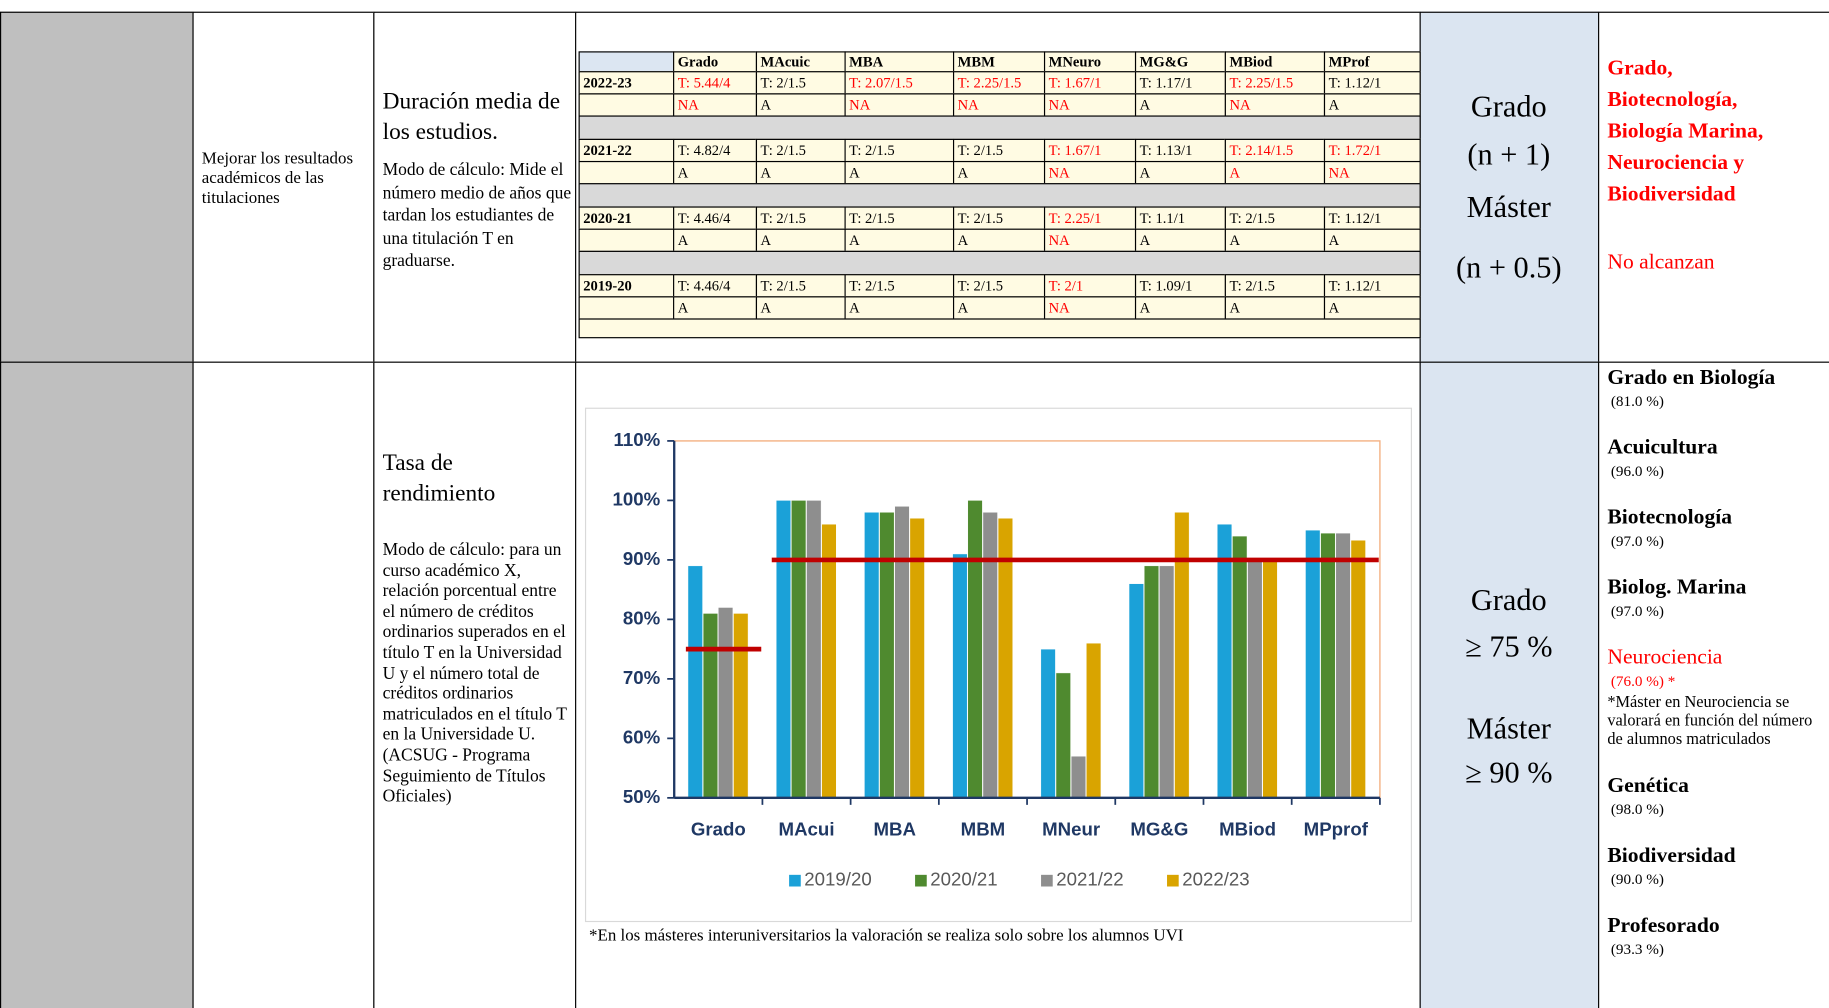  I want to click on x-tick-label: MBM, so click(983, 828).